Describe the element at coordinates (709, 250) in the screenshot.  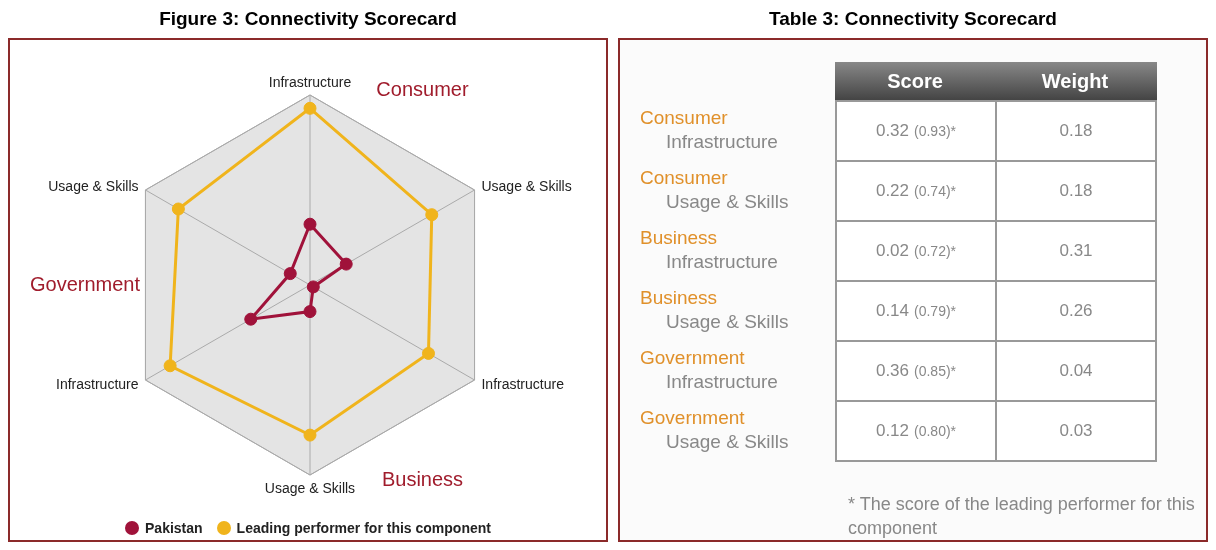
I see `category-label: Business Infrastructure` at that location.